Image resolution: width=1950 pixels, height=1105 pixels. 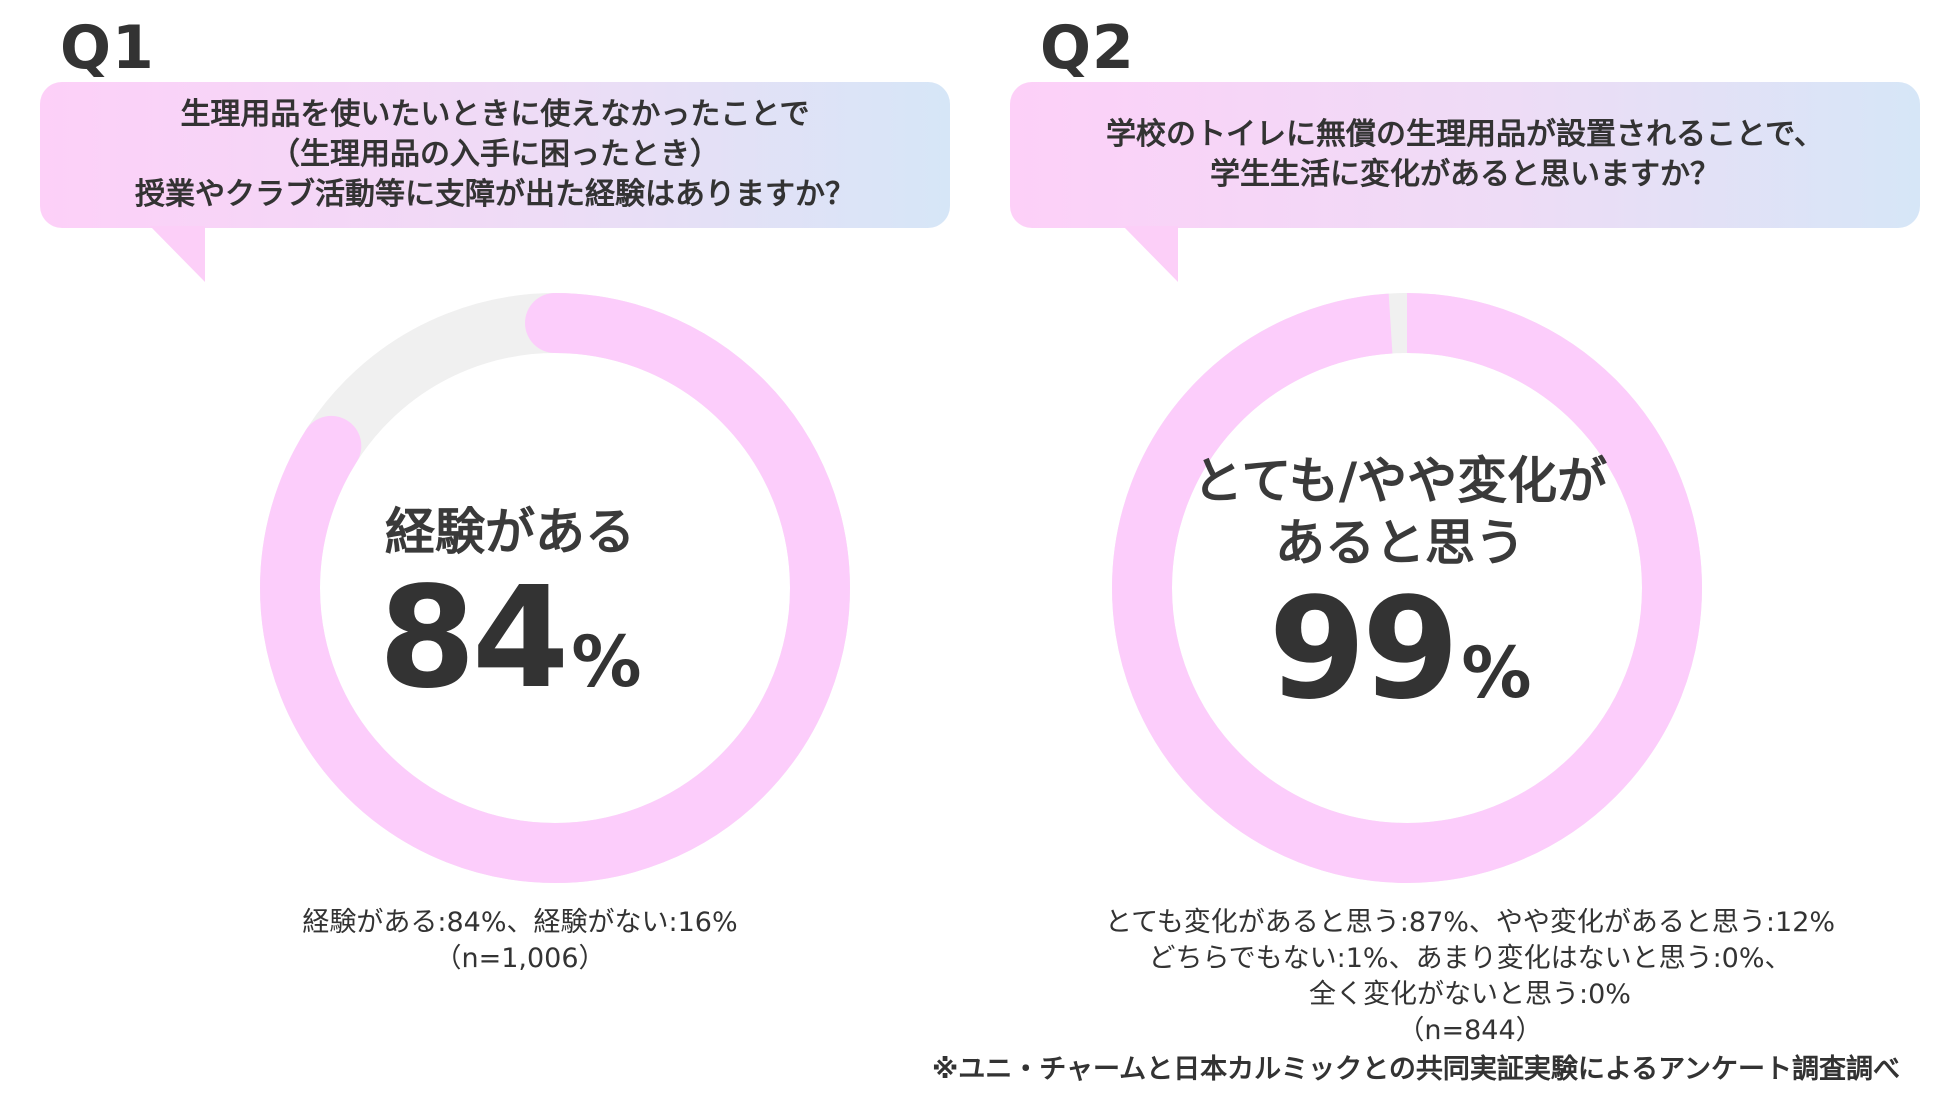 I want to click on q1-bubble-tail, so click(x=177, y=254).